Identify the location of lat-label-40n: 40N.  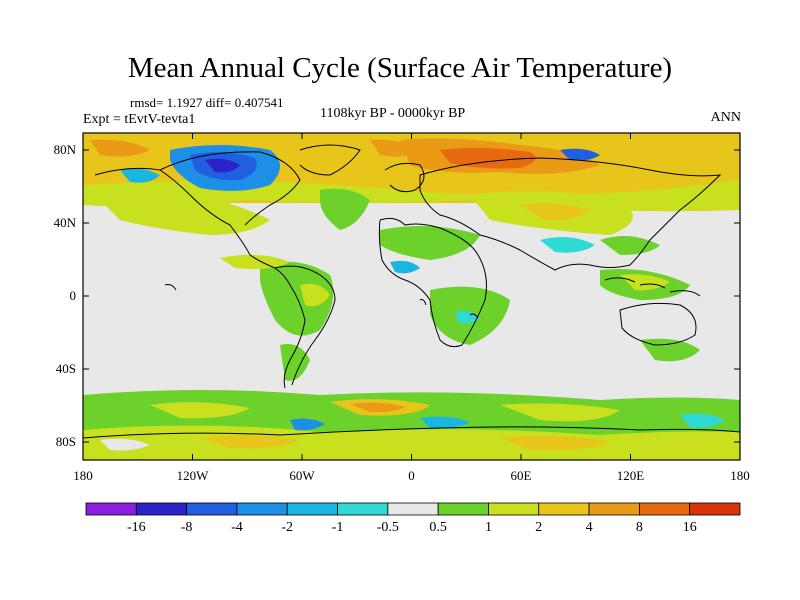
(64, 222).